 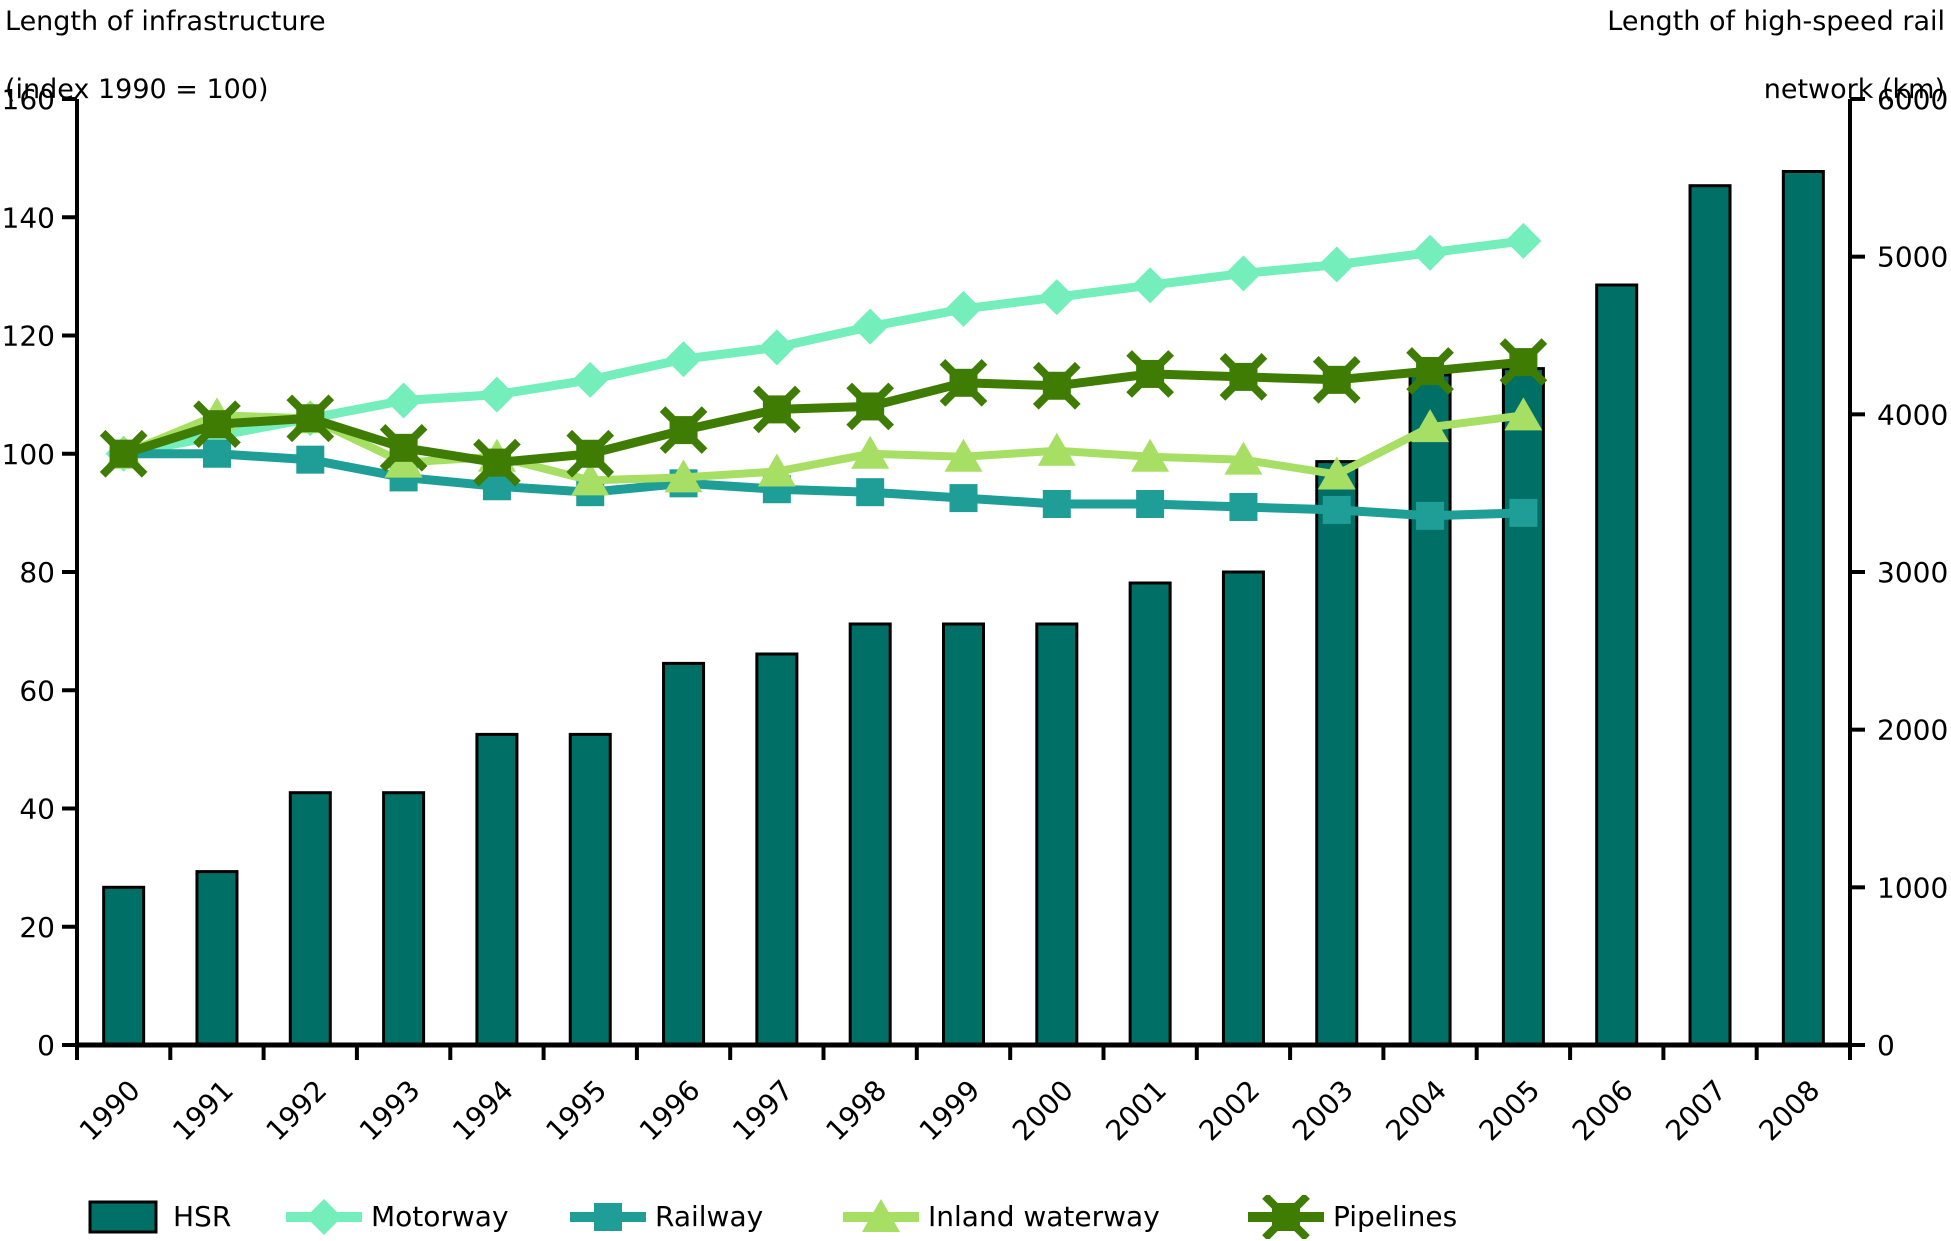 What do you see at coordinates (28, 99) in the screenshot?
I see `left-tick-label: 160` at bounding box center [28, 99].